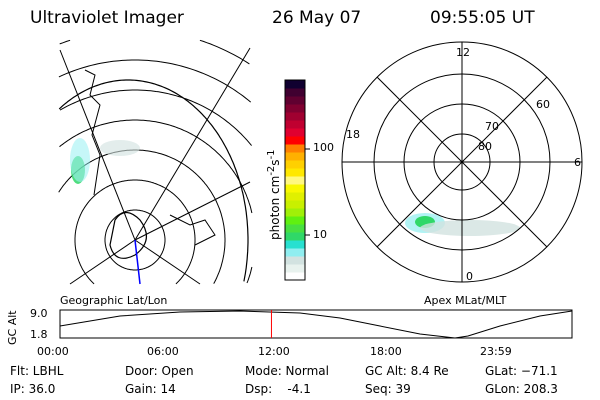 The width and height of the screenshot is (600, 400). Describe the element at coordinates (39, 313) in the screenshot. I see `y-tick: 9.0` at that location.